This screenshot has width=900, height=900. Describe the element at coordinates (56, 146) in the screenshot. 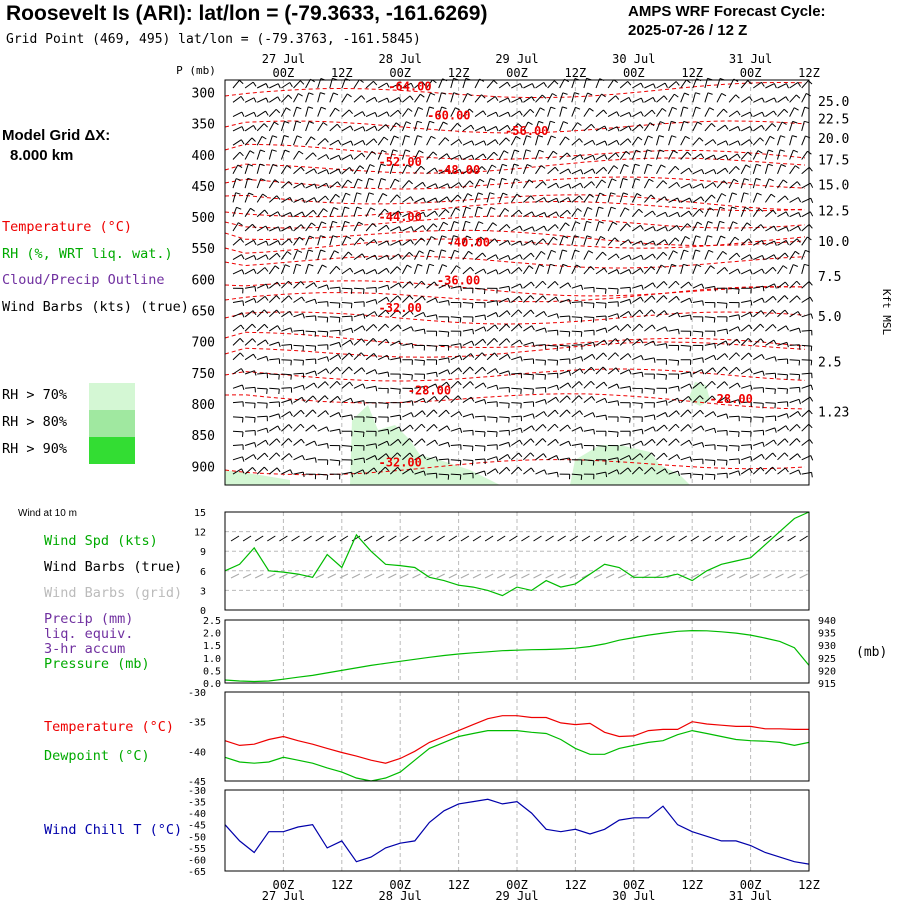

I see `model-grid-info: Model Grid ΔX: 8.000 km` at that location.